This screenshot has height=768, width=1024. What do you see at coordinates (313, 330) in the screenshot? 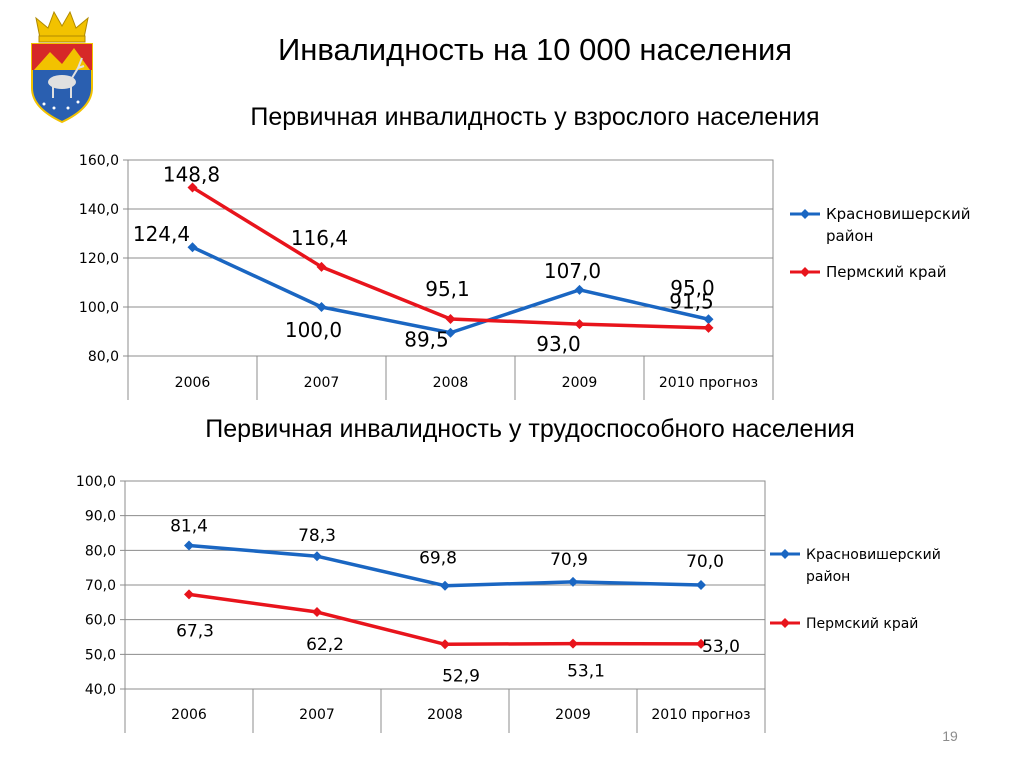
I see `data-label: 100,0` at bounding box center [313, 330].